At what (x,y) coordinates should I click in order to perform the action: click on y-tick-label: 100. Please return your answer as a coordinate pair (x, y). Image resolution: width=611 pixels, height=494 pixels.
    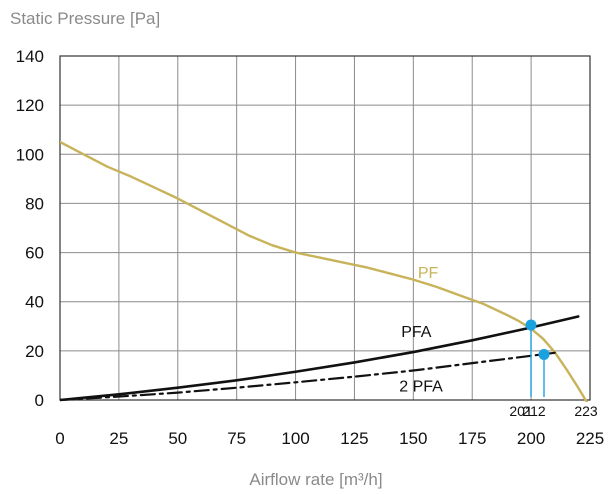
    Looking at the image, I should click on (30, 154).